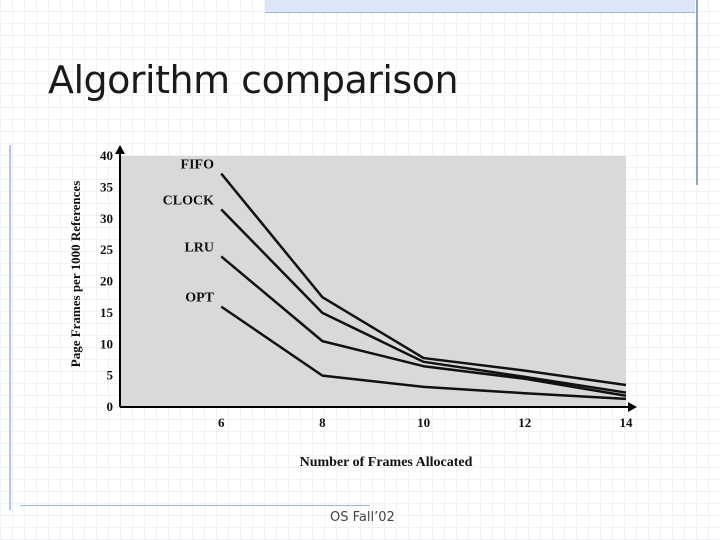  What do you see at coordinates (423, 353) in the screenshot?
I see `series-line-opt` at bounding box center [423, 353].